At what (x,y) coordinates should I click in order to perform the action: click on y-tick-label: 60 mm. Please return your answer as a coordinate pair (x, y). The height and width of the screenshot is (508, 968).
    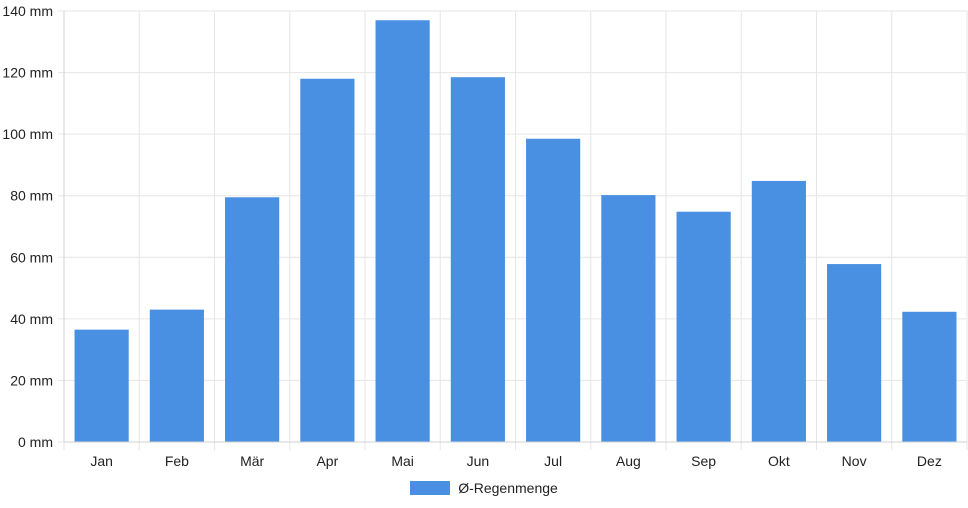
    Looking at the image, I should click on (31, 257).